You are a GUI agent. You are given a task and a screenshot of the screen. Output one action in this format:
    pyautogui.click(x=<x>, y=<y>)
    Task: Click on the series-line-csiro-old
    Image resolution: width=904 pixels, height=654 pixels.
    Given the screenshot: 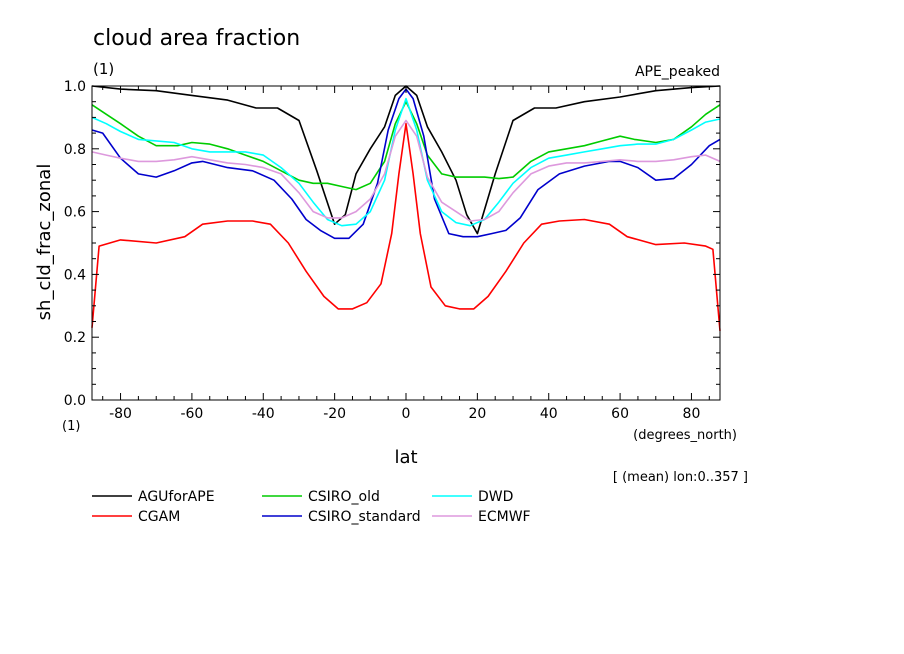 What is the action you would take?
    pyautogui.click(x=406, y=145)
    